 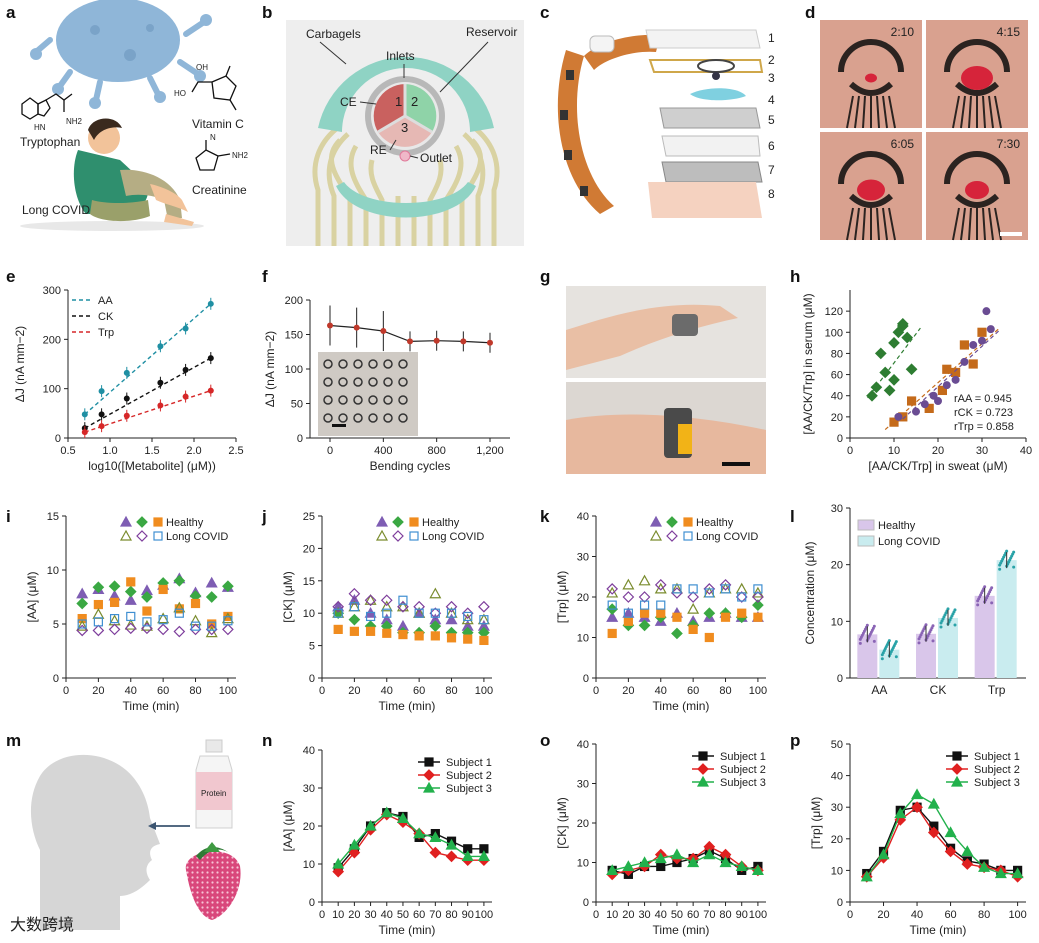 What do you see at coordinates (977, 78) in the screenshot?
I see `sweat-drop` at bounding box center [977, 78].